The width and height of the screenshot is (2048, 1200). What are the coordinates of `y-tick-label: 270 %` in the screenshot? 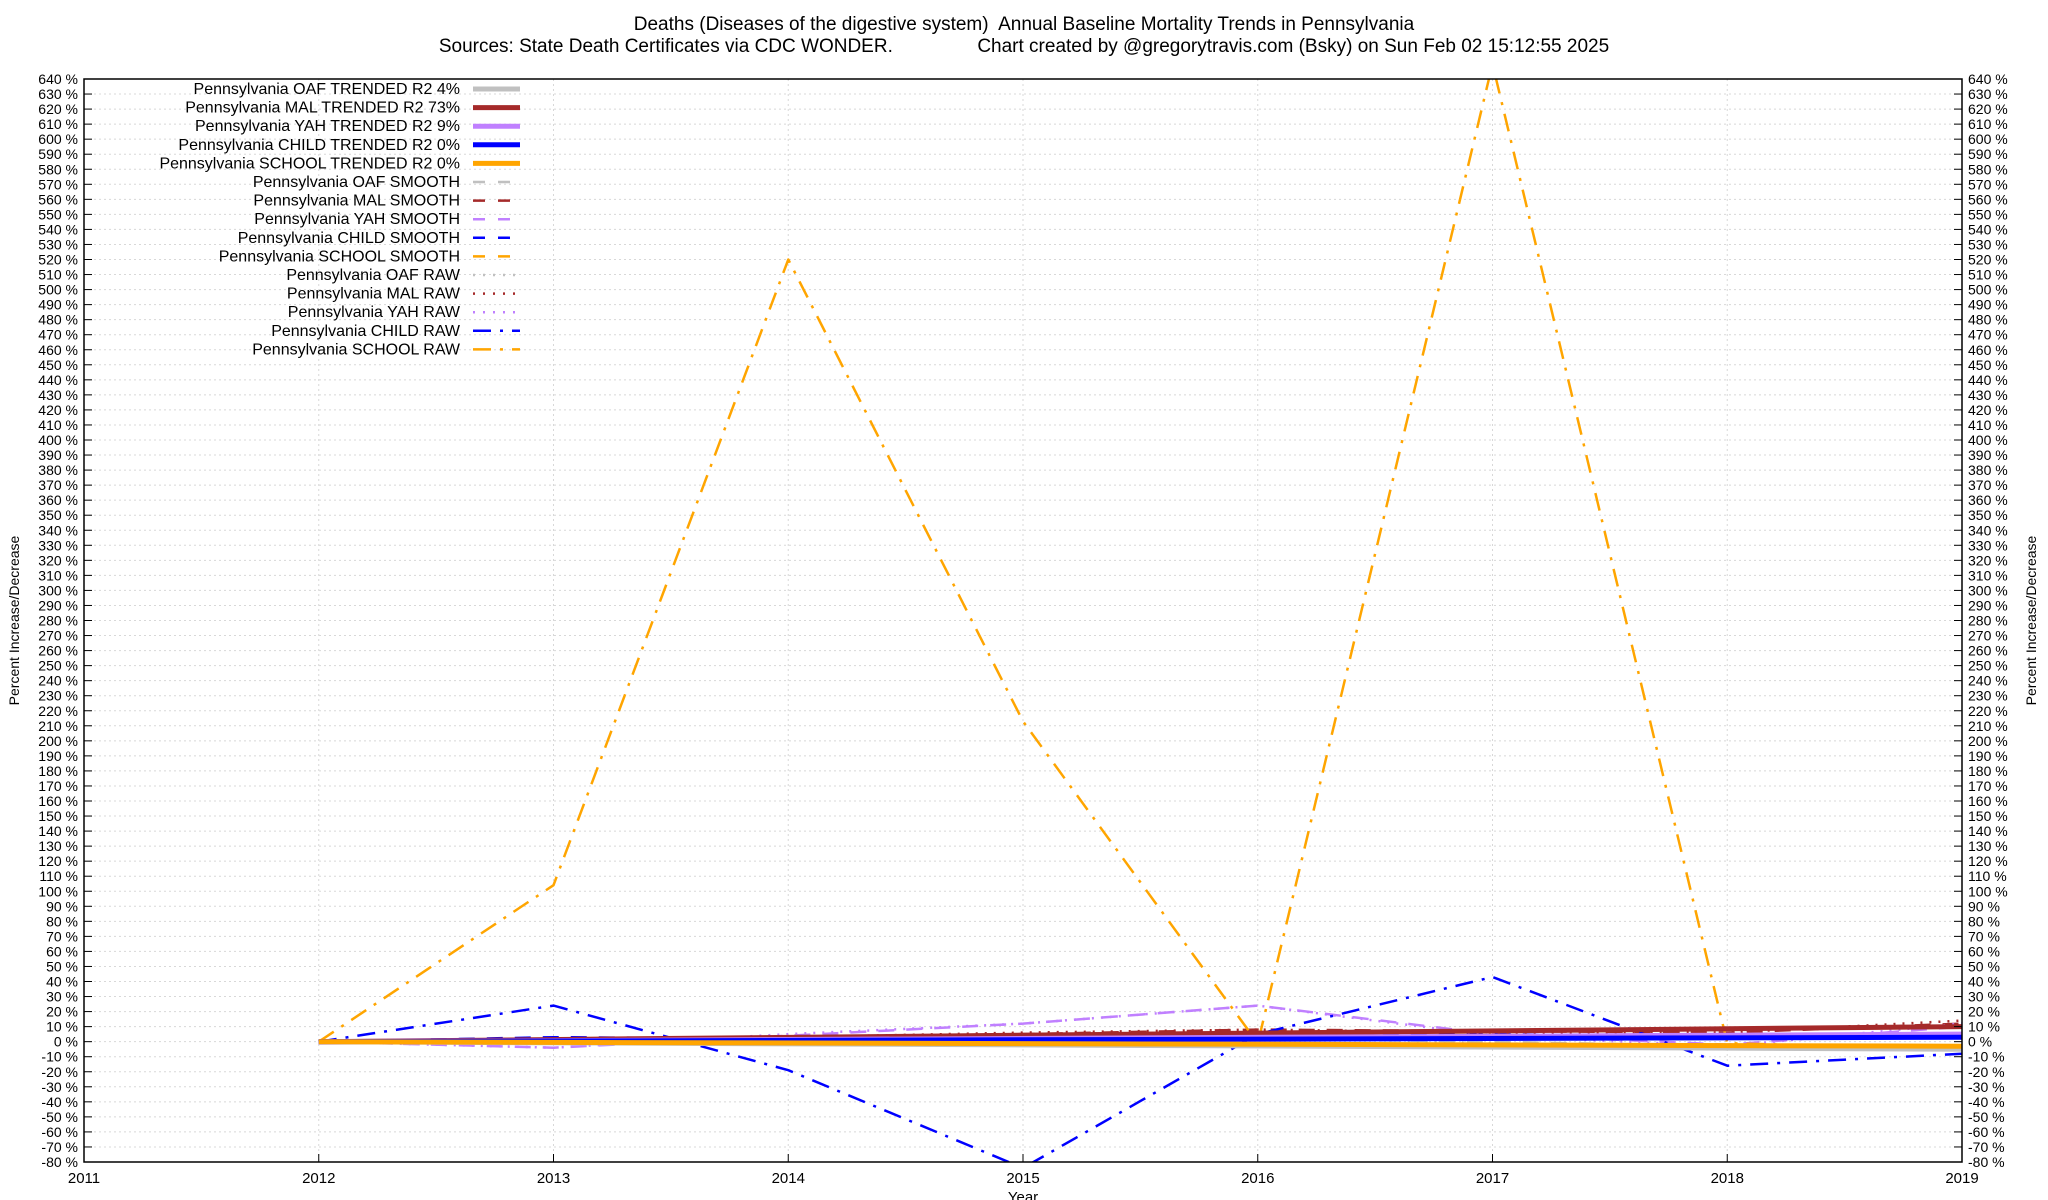 It's located at (58, 636).